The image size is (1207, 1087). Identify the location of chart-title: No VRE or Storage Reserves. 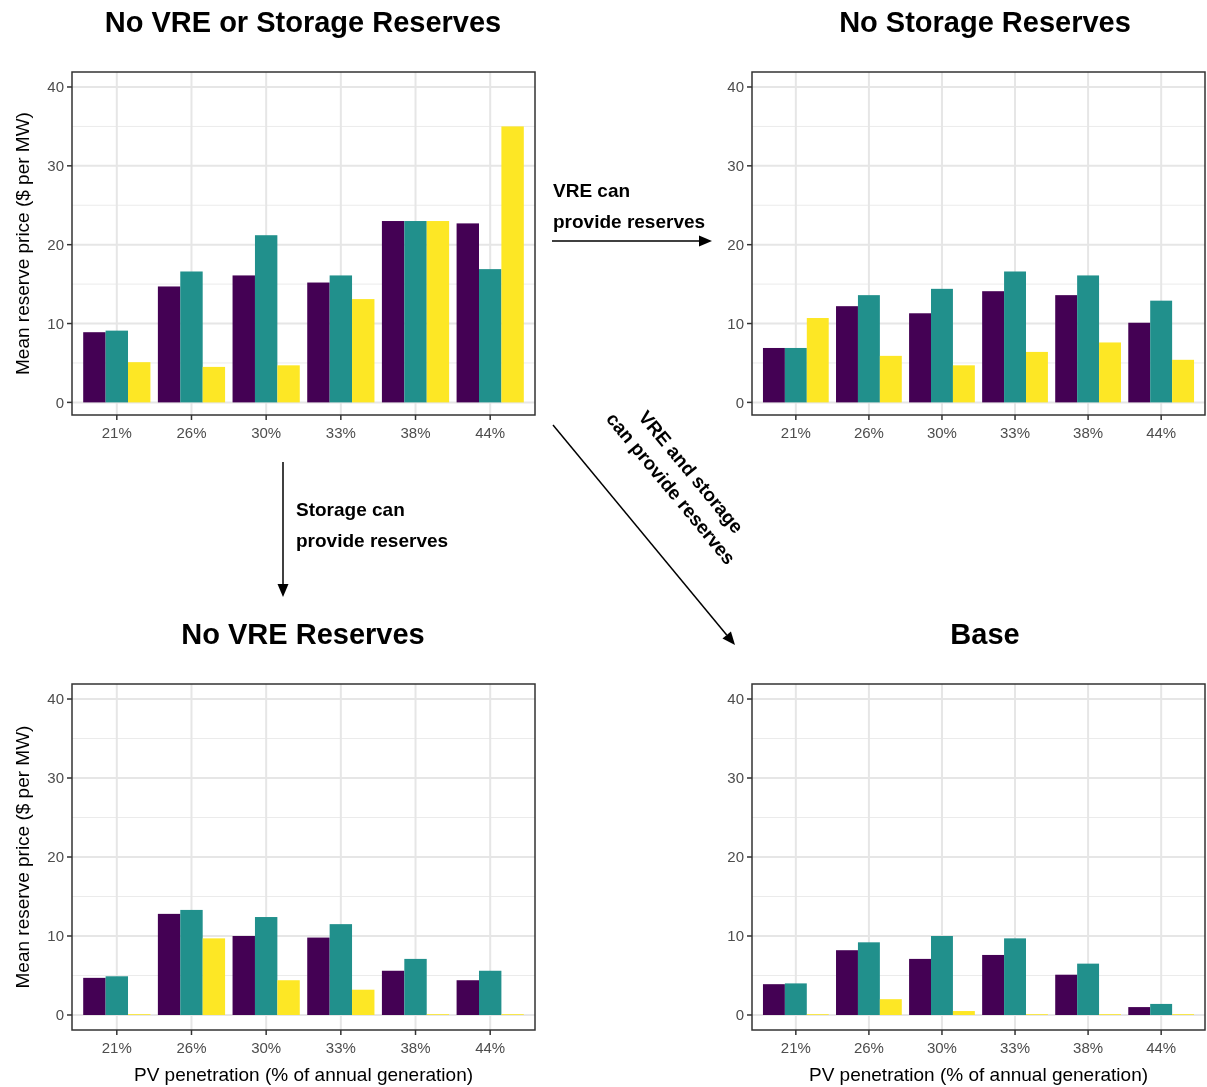
(303, 22).